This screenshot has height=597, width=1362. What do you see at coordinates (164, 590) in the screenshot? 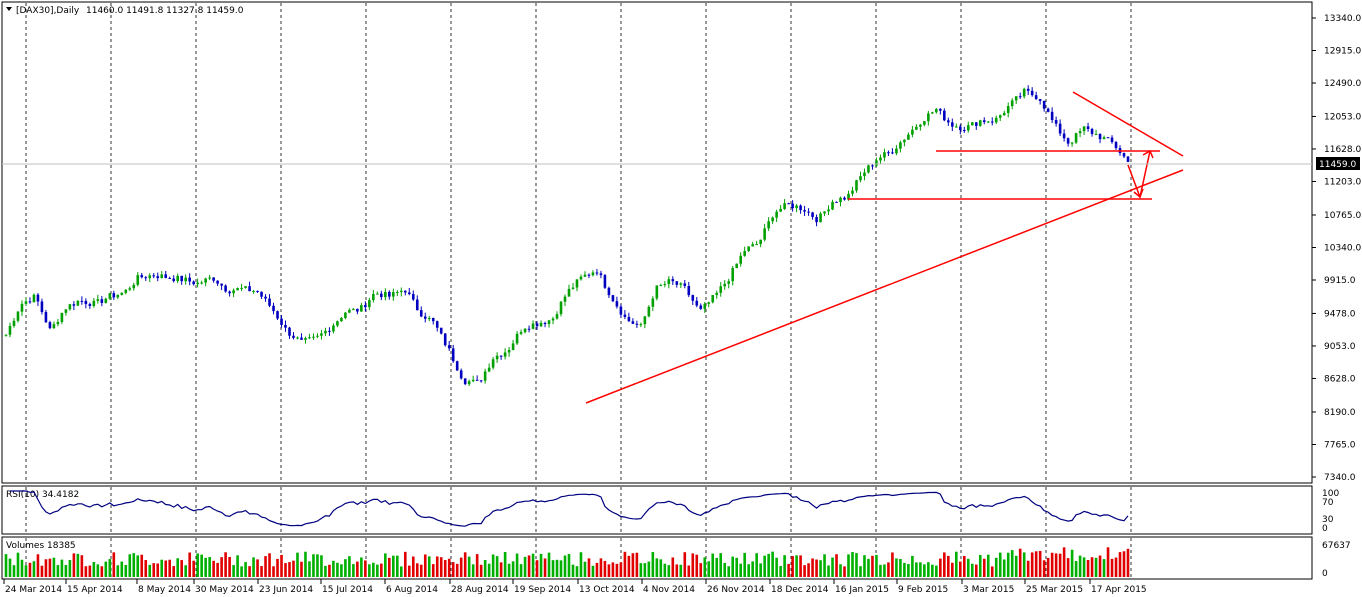
I see `time-tick-label: 8 May 2014` at bounding box center [164, 590].